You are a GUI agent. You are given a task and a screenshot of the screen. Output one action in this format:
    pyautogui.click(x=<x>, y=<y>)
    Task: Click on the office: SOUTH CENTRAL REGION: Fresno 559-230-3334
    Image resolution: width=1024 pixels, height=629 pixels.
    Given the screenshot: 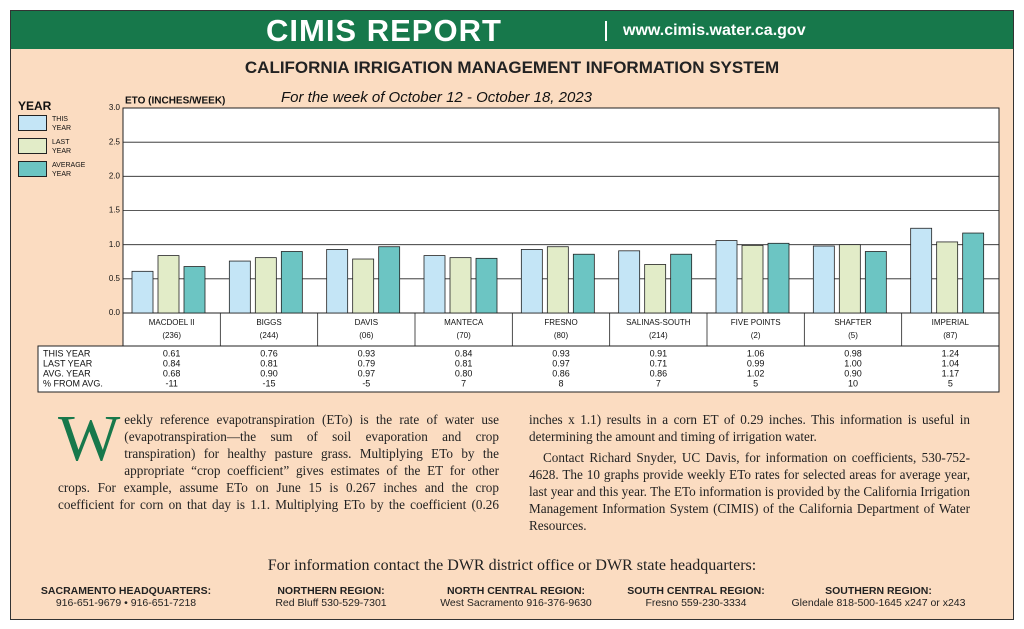 What is the action you would take?
    pyautogui.click(x=696, y=597)
    